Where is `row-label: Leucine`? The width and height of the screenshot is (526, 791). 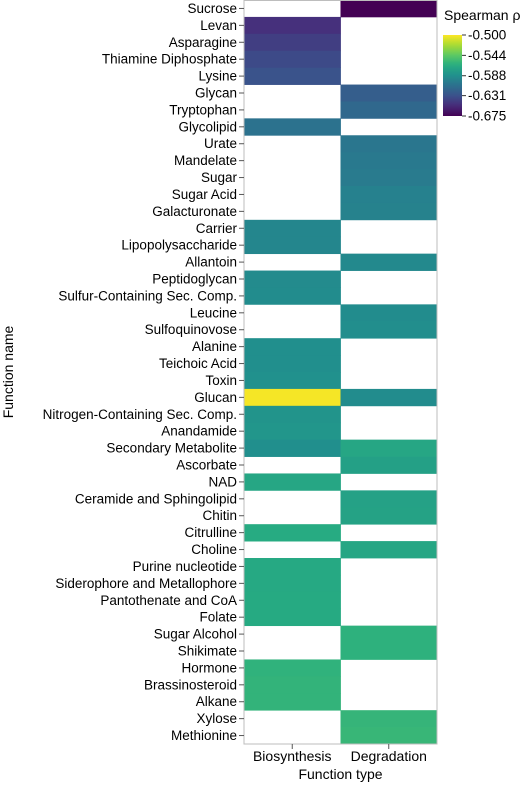 row-label: Leucine is located at coordinates (213, 312).